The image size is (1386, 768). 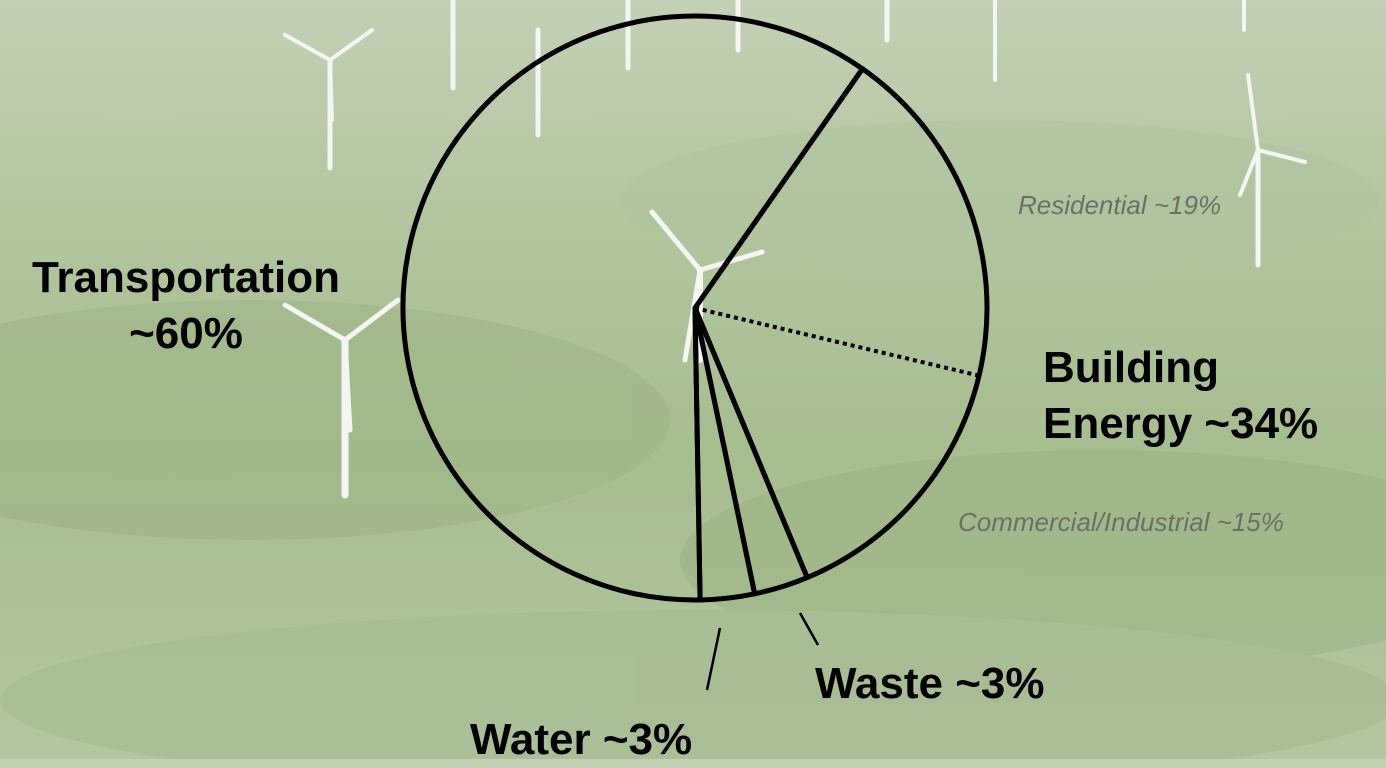 I want to click on residential-label: Residential ~19%, so click(x=1119, y=205).